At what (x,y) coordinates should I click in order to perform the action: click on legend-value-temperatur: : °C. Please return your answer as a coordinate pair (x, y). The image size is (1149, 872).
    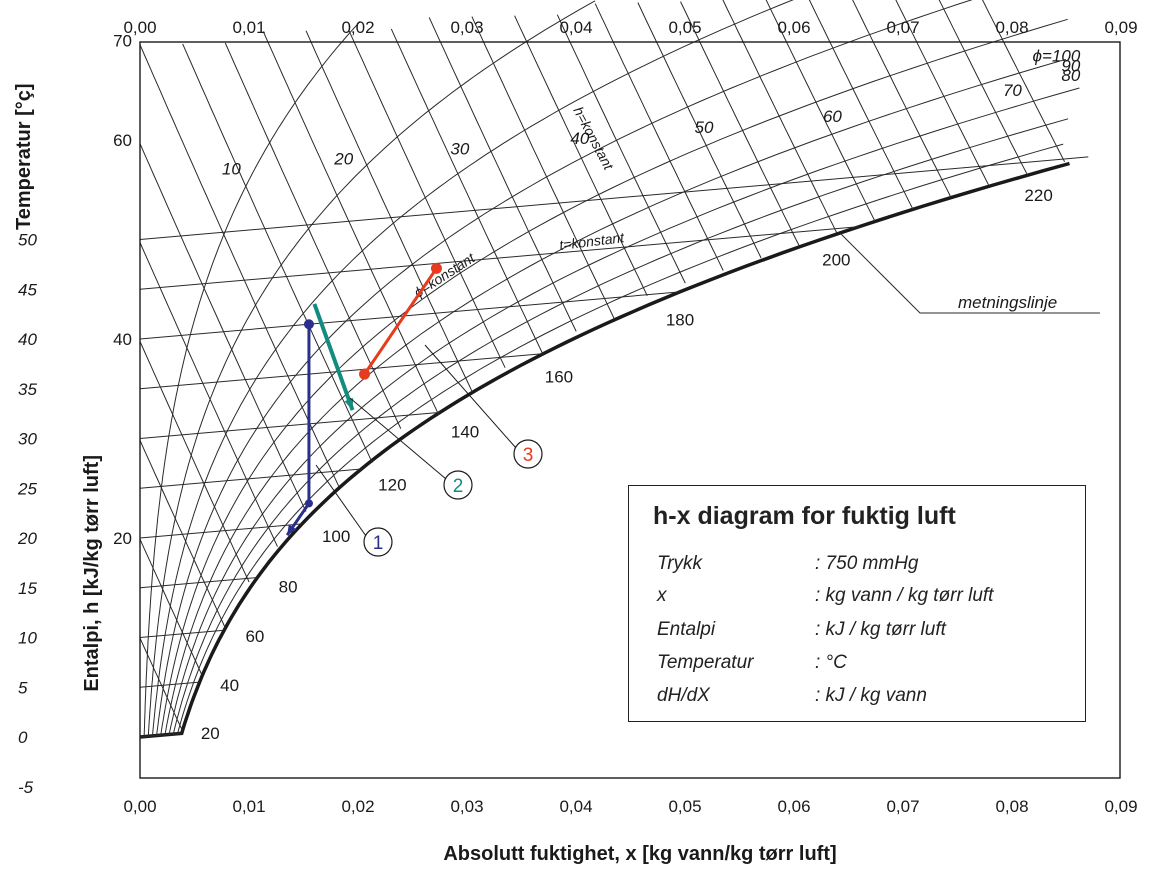
    Looking at the image, I should click on (831, 662).